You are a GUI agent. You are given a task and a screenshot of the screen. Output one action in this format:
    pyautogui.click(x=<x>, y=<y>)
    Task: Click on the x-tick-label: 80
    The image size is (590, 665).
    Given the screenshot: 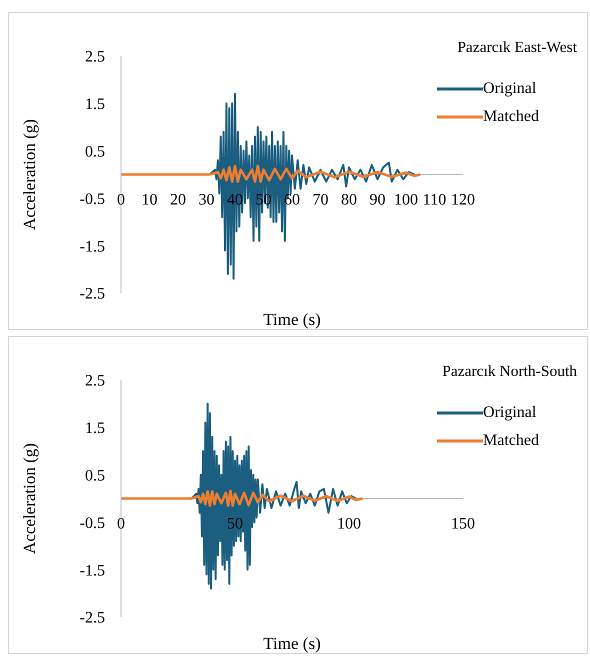 What is the action you would take?
    pyautogui.click(x=349, y=200)
    